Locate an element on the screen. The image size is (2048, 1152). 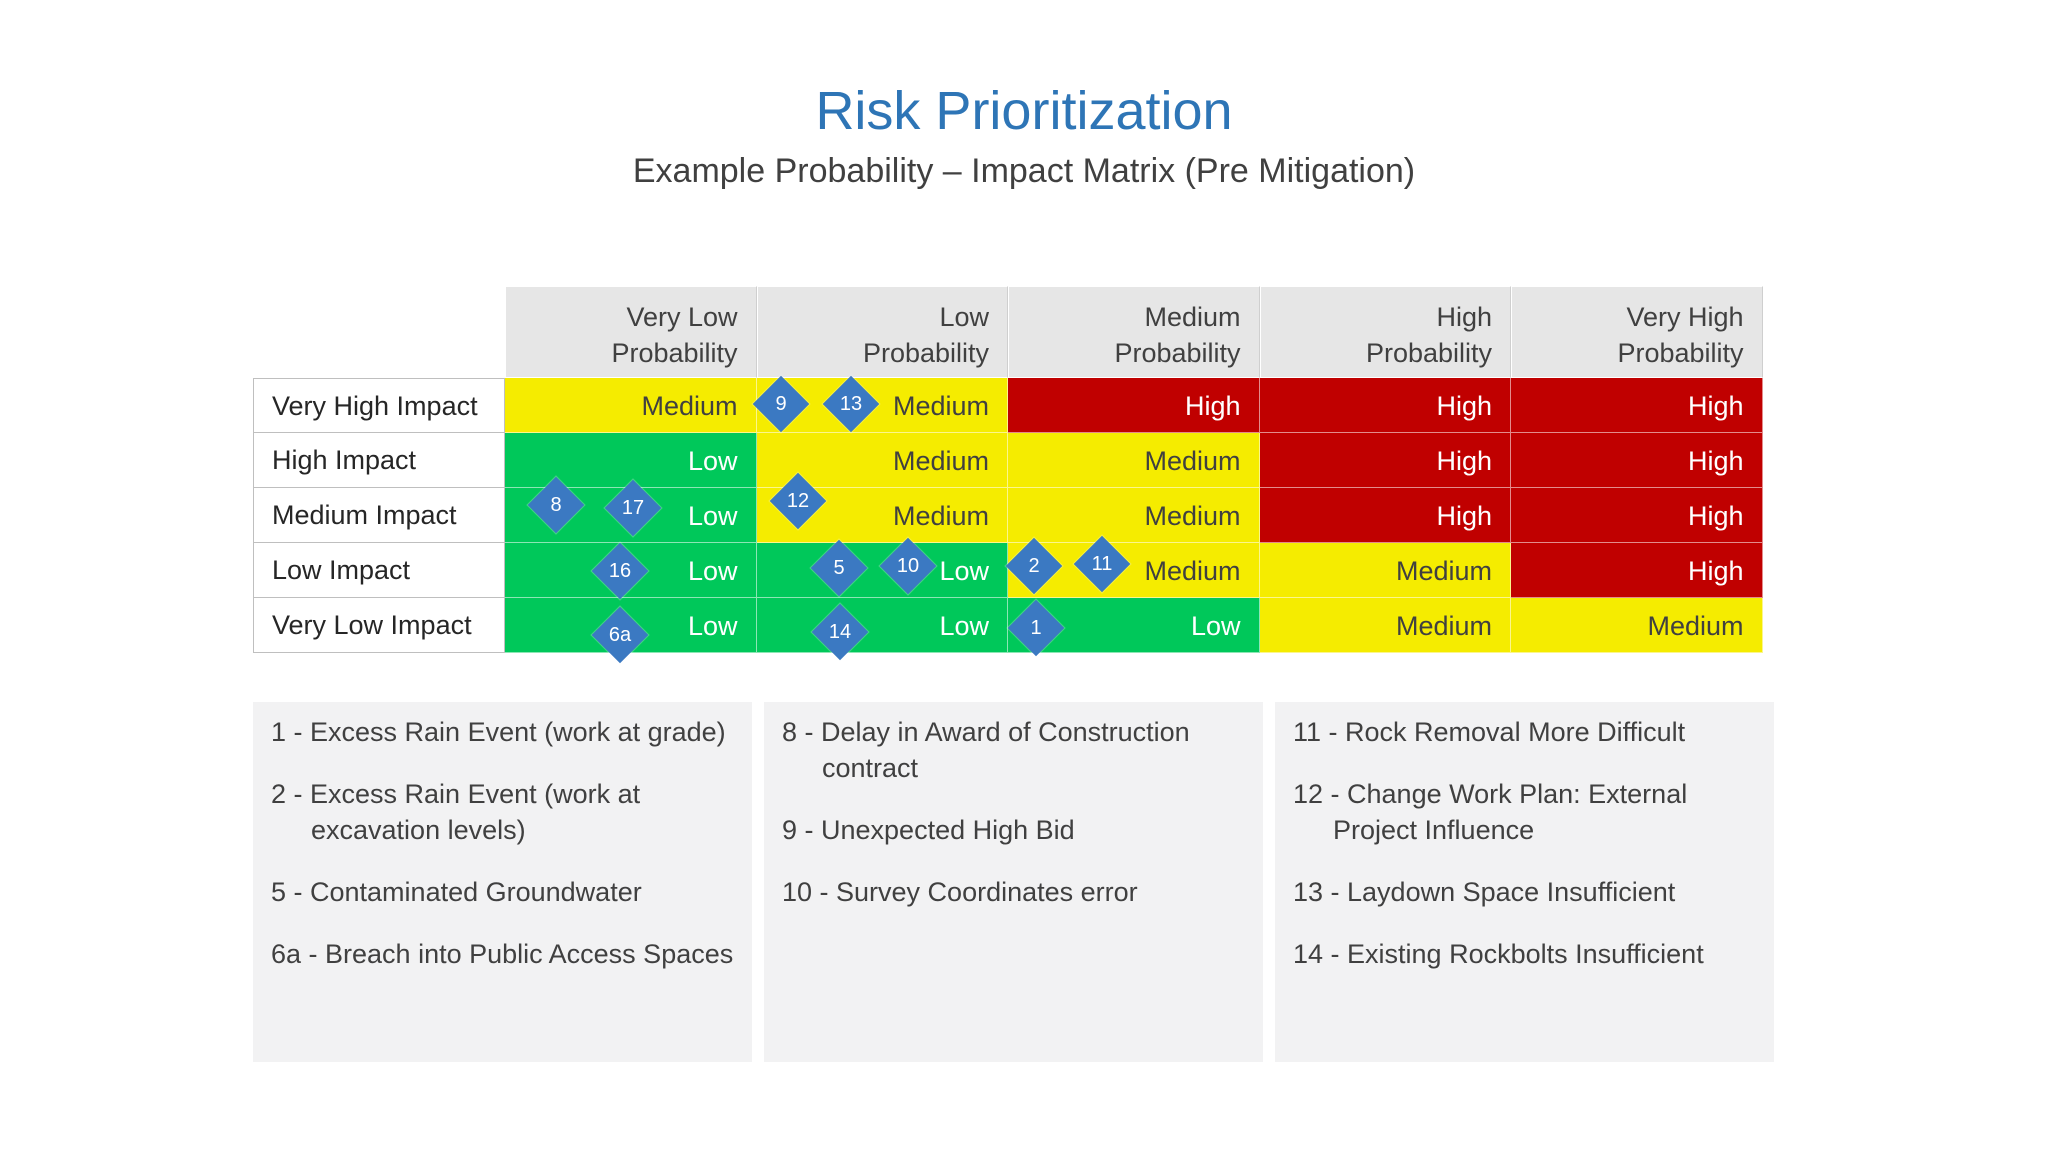
legend-item: 11 - Rock Removal More Difficult is located at coordinates (1489, 732).